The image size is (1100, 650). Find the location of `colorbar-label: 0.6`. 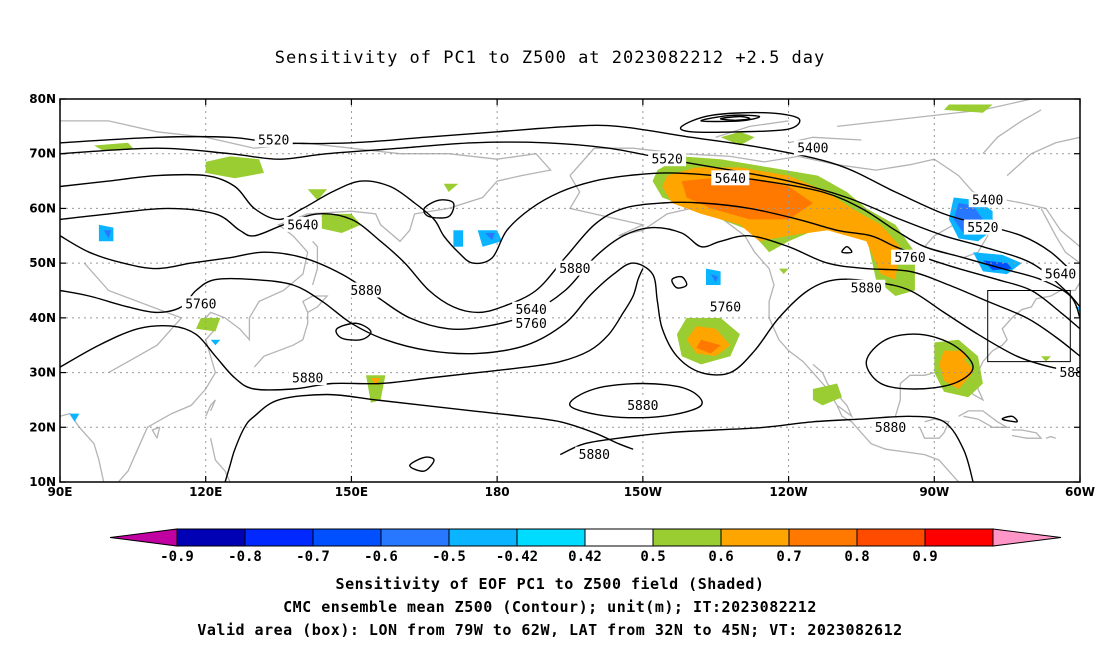

colorbar-label: 0.6 is located at coordinates (720, 557).